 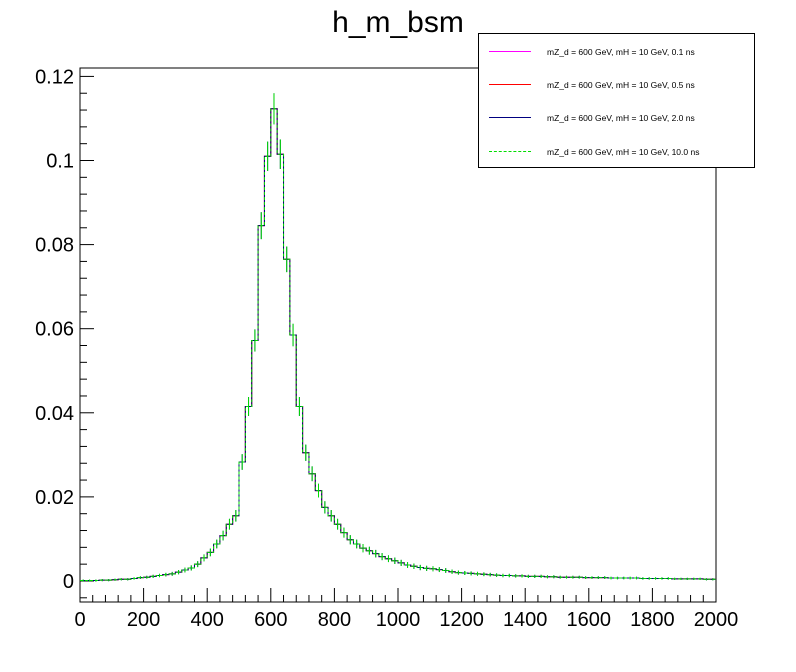 I want to click on x-axis: 0 200 400 600 800 1000 1200 1400 1600 1800 2000, so click(x=406, y=609).